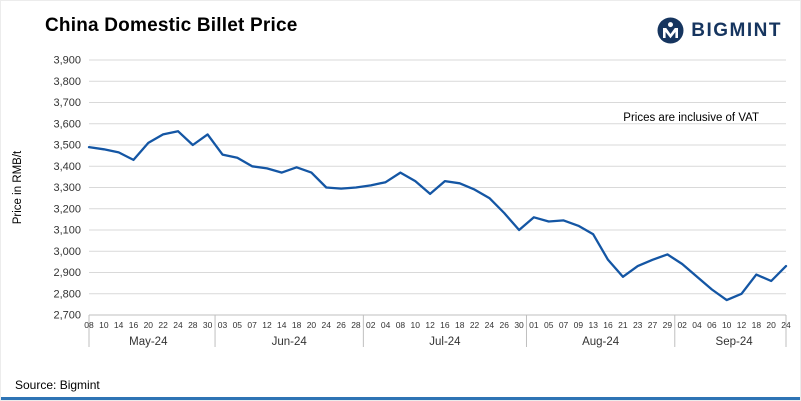 The height and width of the screenshot is (401, 801). Describe the element at coordinates (67, 252) in the screenshot. I see `svg-text: 3,000` at that location.